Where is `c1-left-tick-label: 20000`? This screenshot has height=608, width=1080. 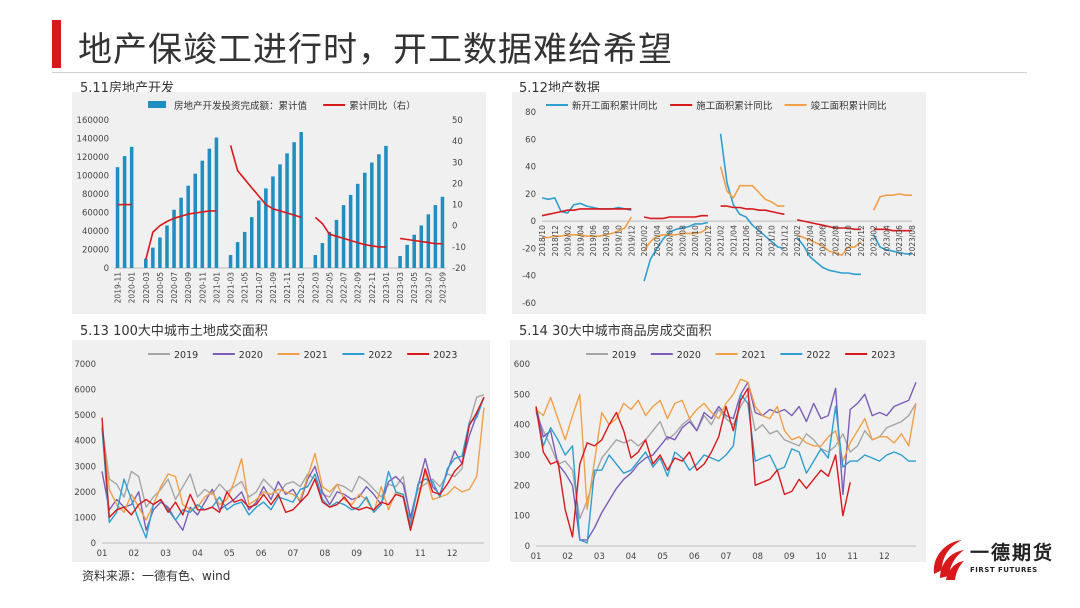 c1-left-tick-label: 20000 is located at coordinates (95, 251).